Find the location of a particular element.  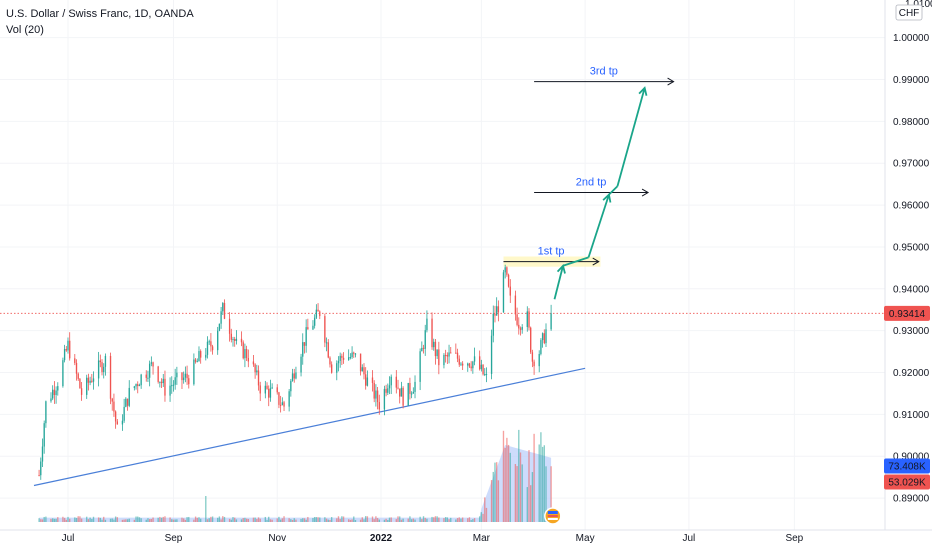

projected-path-arrow is located at coordinates (600, 193).